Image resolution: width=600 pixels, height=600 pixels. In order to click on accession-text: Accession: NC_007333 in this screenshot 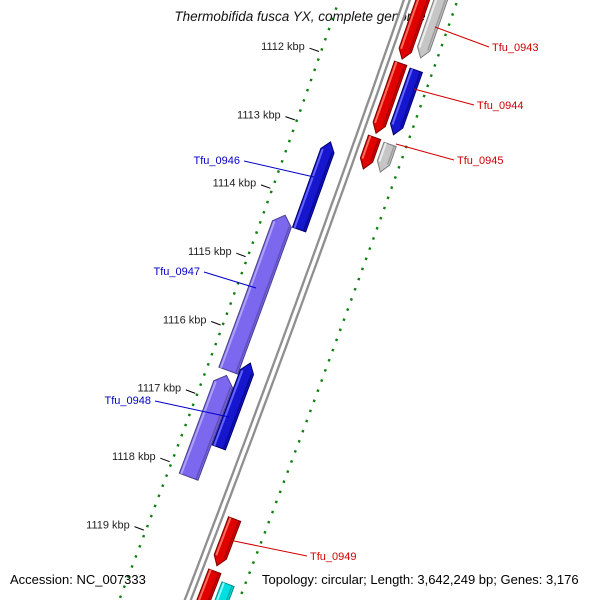, I will do `click(78, 579)`.